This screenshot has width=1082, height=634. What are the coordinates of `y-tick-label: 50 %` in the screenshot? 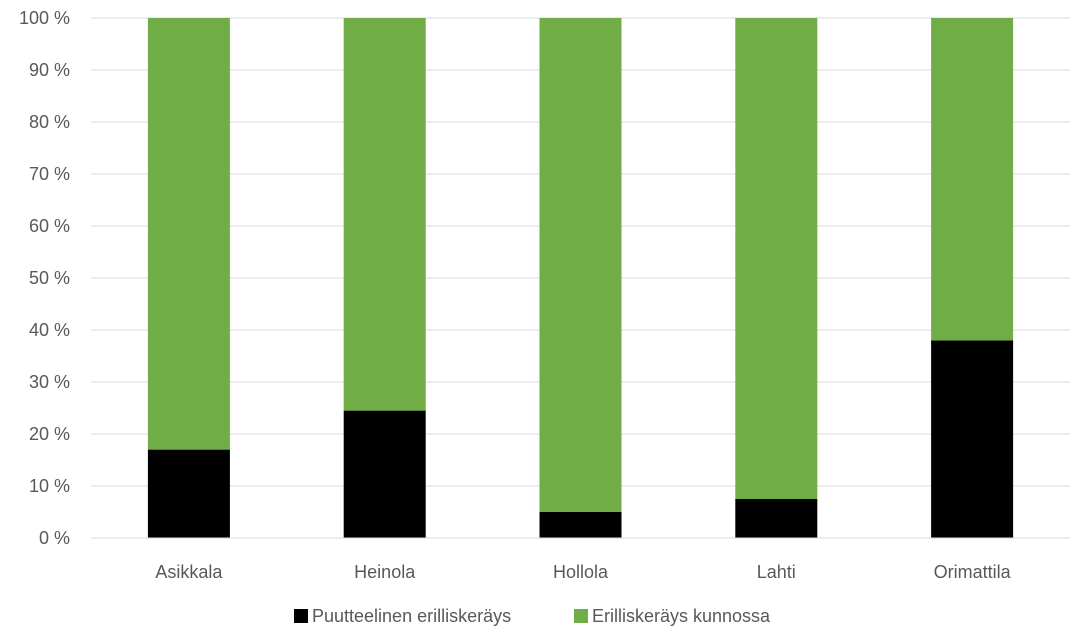 It's located at (49, 278).